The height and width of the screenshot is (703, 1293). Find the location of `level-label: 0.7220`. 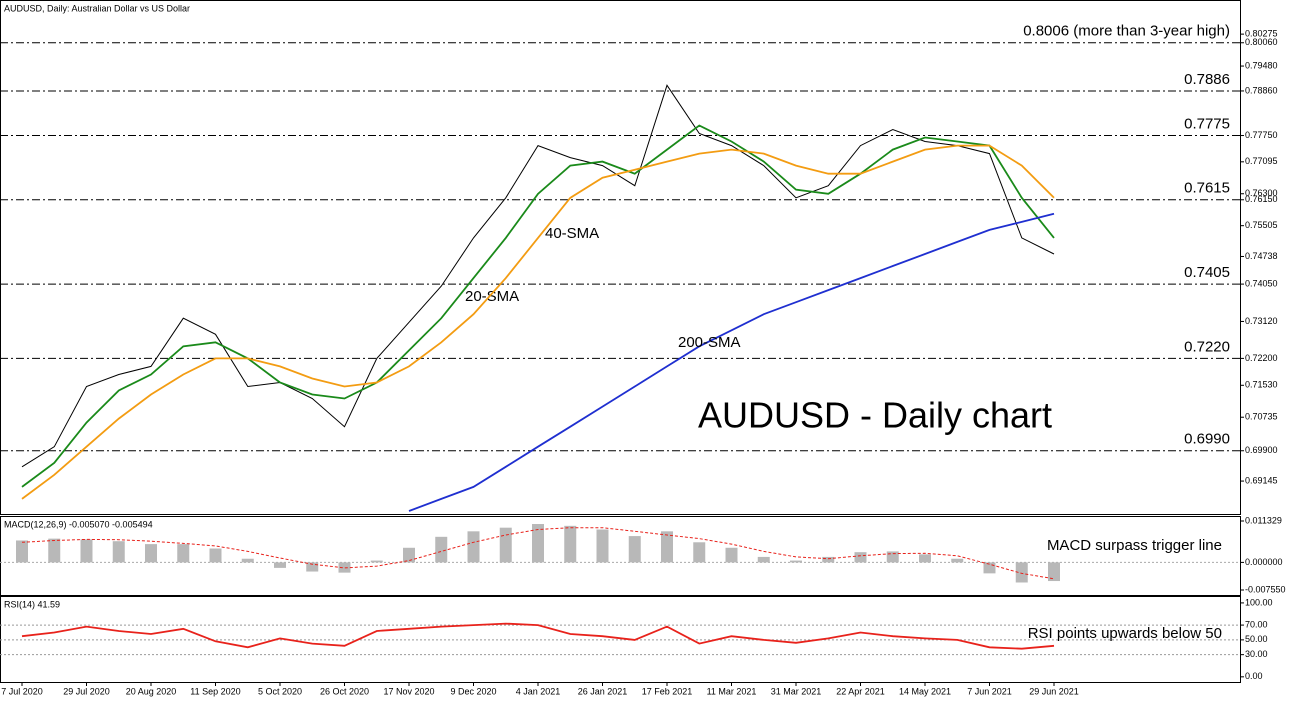

level-label: 0.7220 is located at coordinates (1207, 346).